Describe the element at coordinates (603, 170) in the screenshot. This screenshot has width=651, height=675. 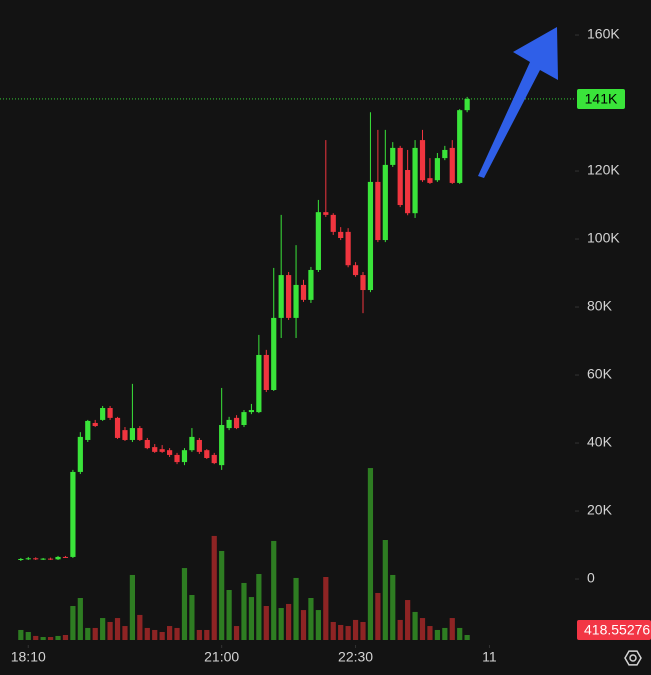
I see `y-tick-label: 120K` at that location.